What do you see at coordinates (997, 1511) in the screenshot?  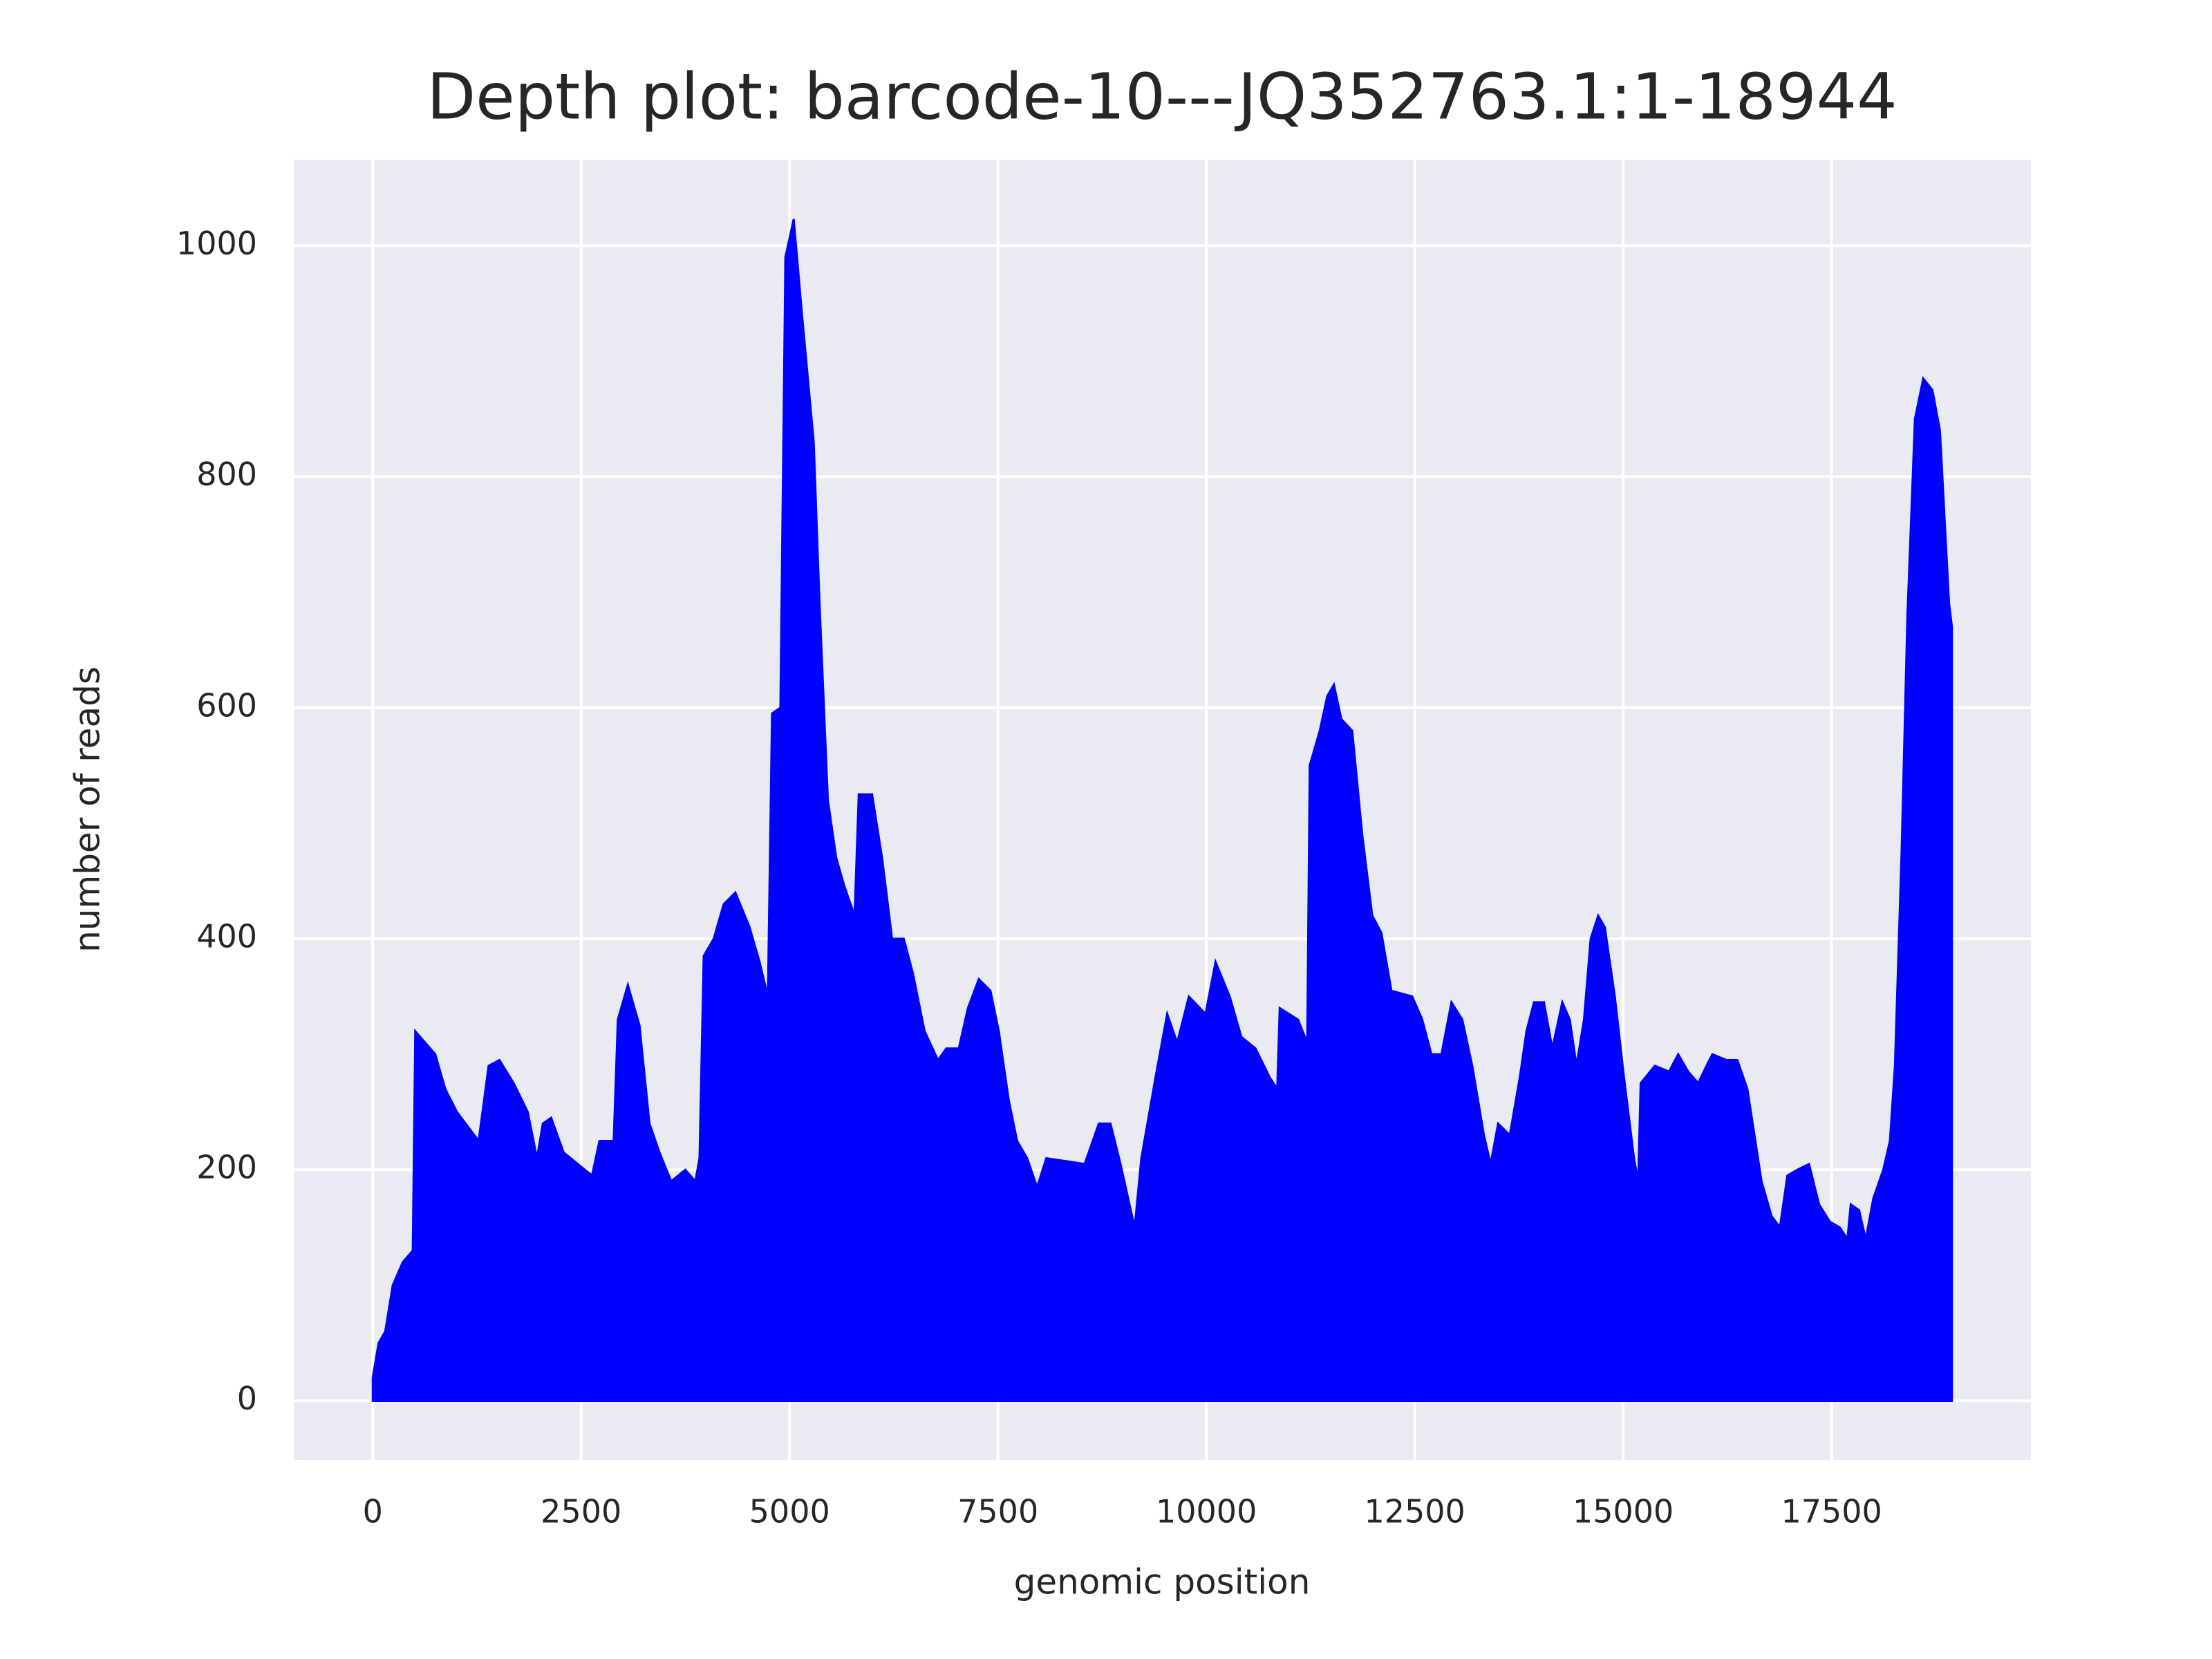 I see `x-tick-label: 7500` at bounding box center [997, 1511].